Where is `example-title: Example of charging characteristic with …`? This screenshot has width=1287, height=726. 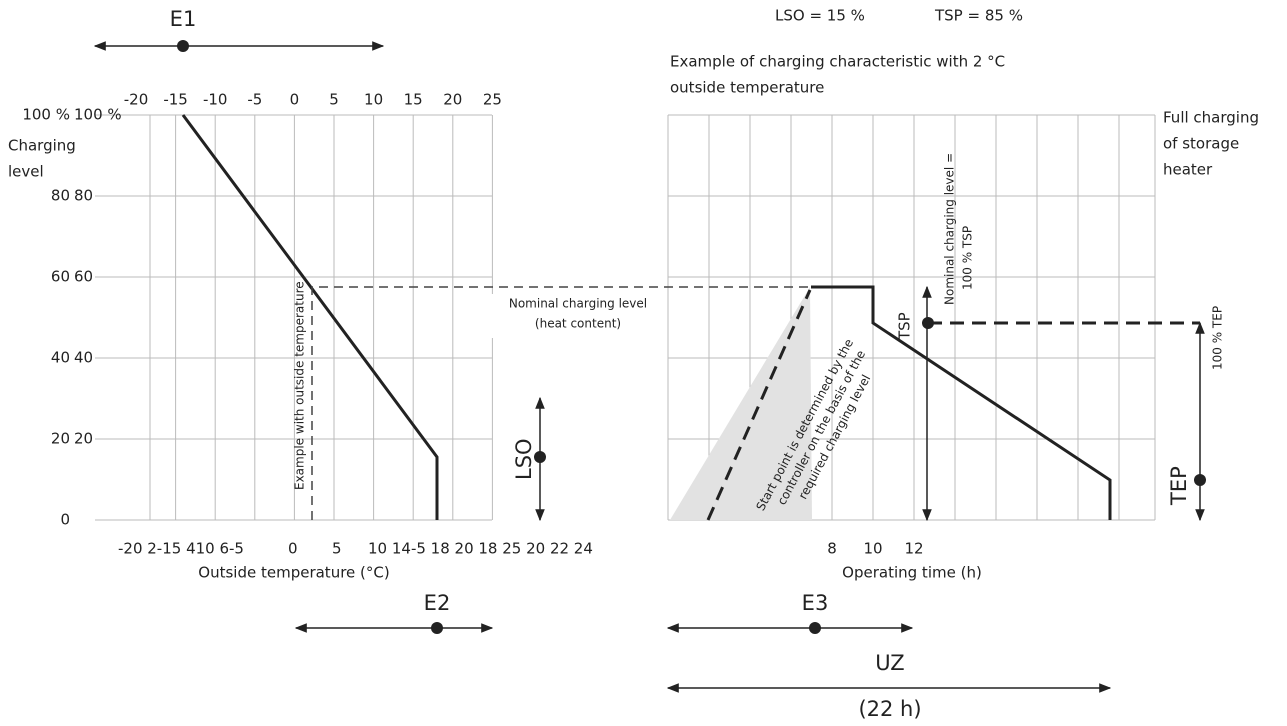 example-title: Example of charging characteristic with … is located at coordinates (837, 62).